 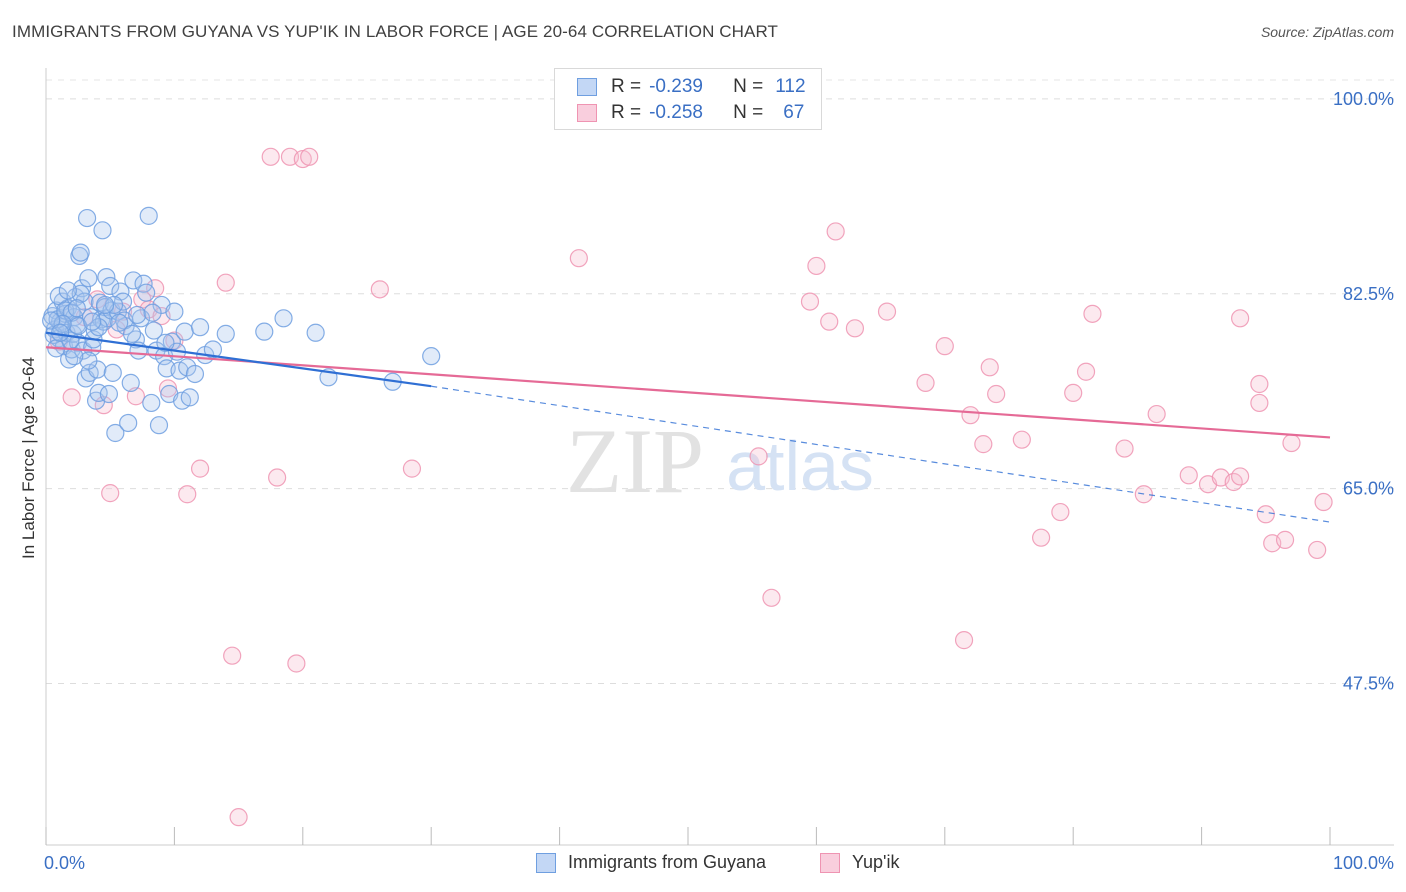 What do you see at coordinates (790, 86) in the screenshot?
I see `legend-n-value: 112` at bounding box center [790, 86].